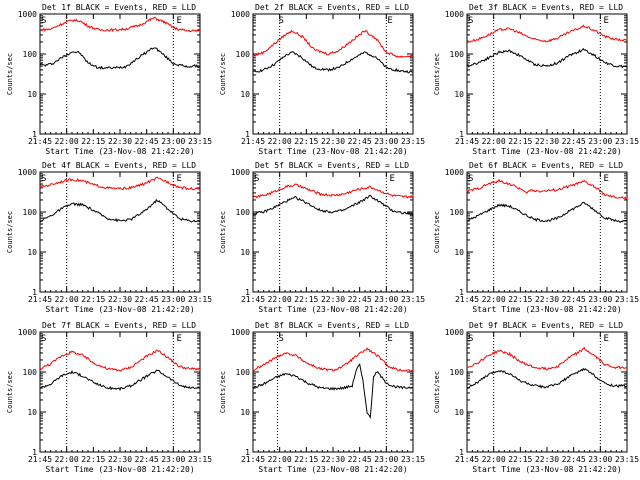  I want to click on panel-title: Det 4f BLACK = Events, RED = LLD, so click(119, 165).